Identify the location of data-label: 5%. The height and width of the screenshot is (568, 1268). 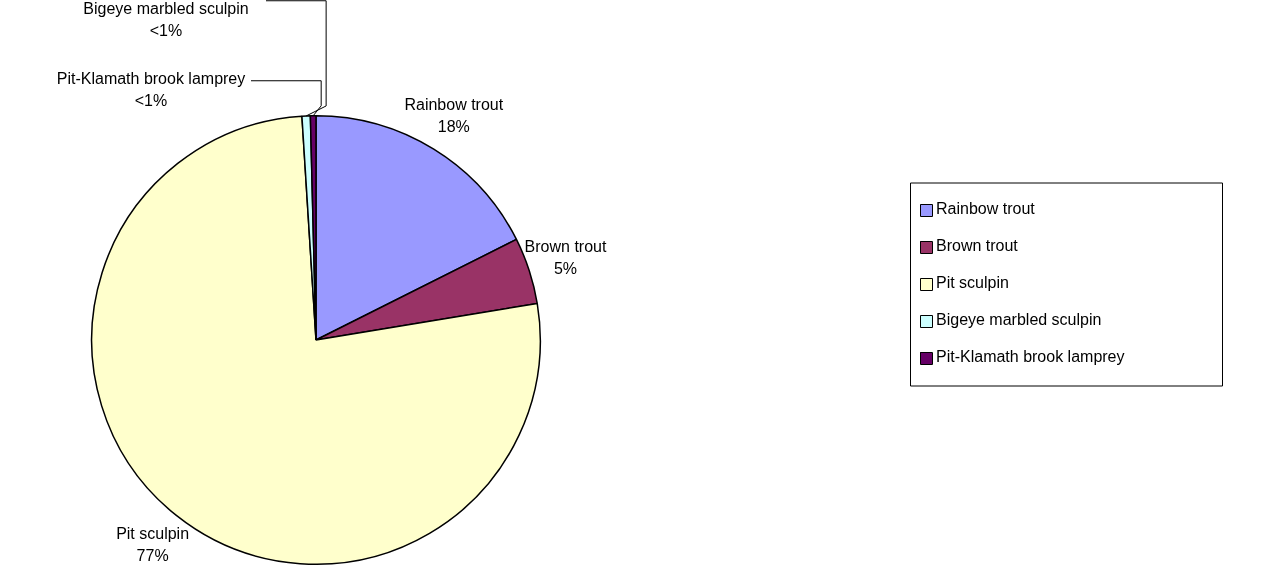
(565, 269).